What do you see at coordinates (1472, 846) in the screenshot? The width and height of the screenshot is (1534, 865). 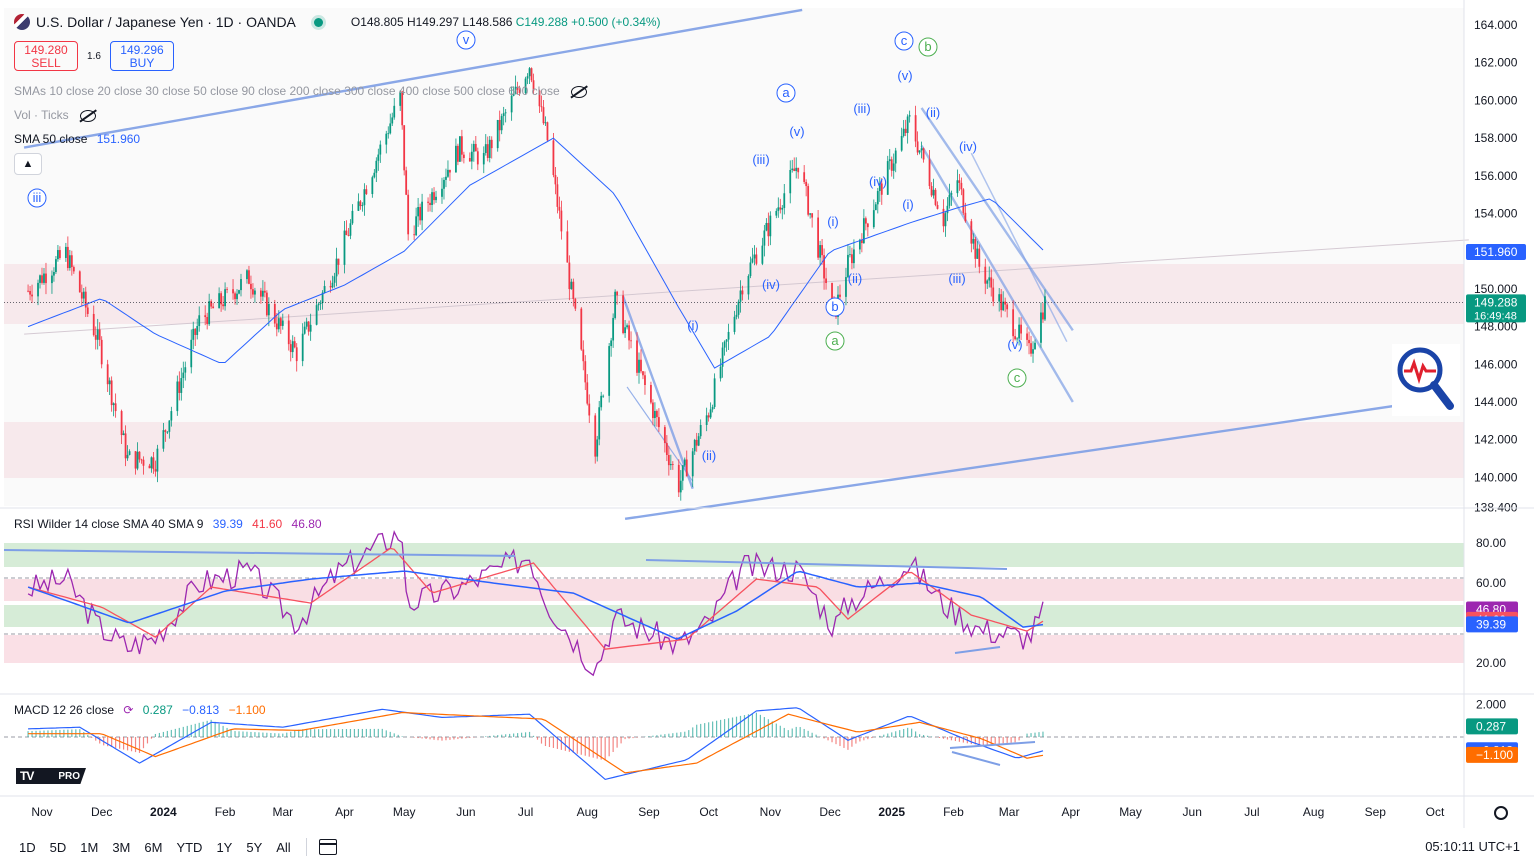 I see `utc-clock: 05:10:11 UTC+1` at bounding box center [1472, 846].